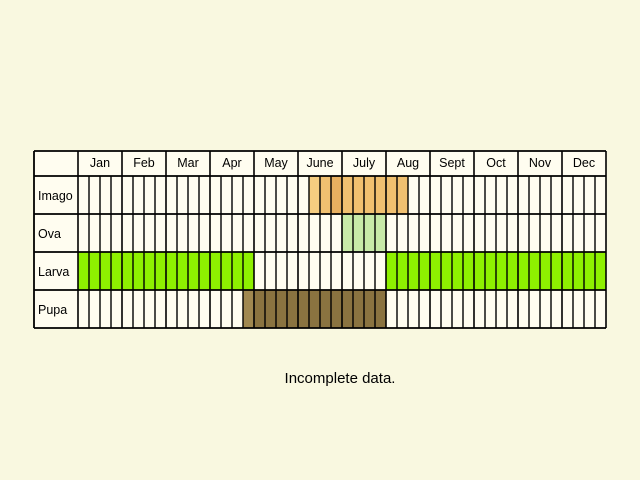  Describe the element at coordinates (52, 310) in the screenshot. I see `stage-label: Pupa` at that location.